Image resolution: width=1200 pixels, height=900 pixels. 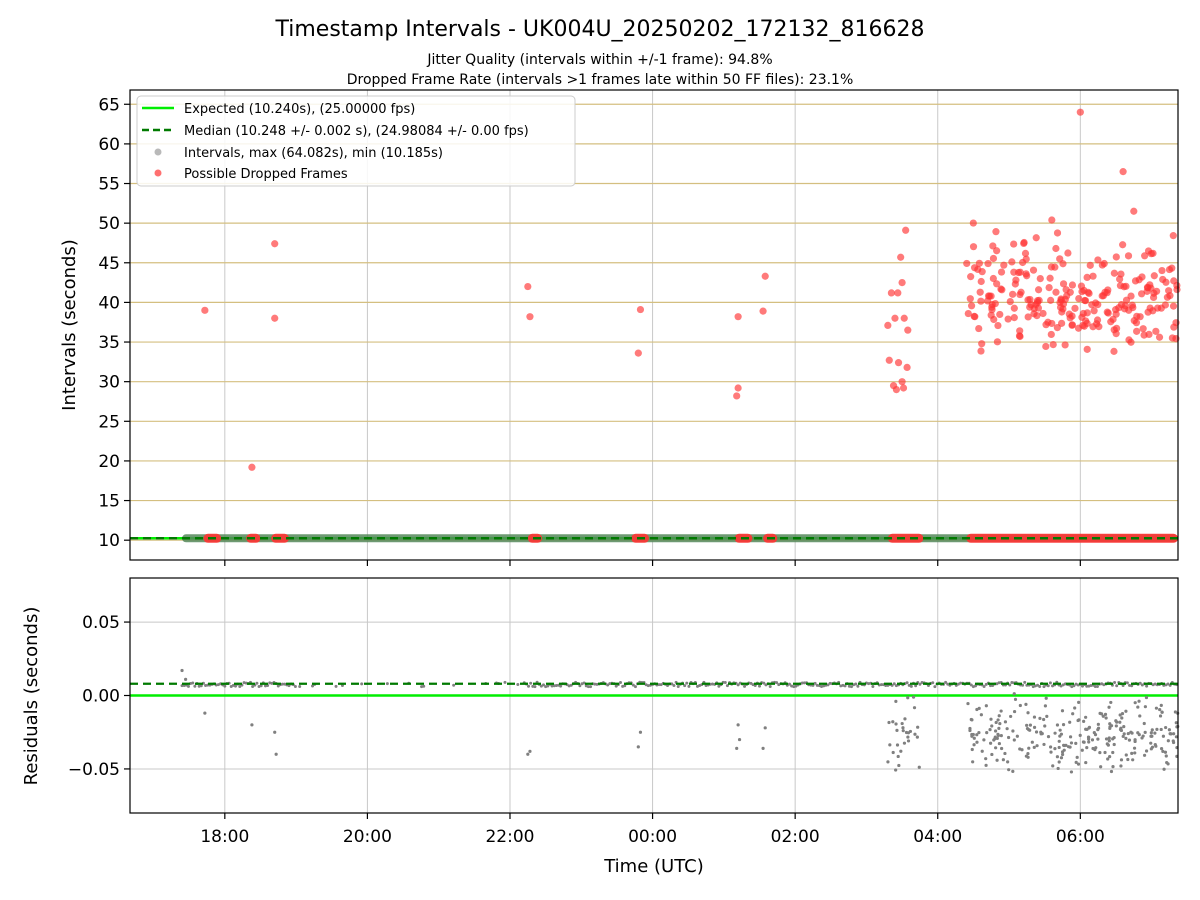 What do you see at coordinates (356, 141) in the screenshot?
I see `legend-box` at bounding box center [356, 141].